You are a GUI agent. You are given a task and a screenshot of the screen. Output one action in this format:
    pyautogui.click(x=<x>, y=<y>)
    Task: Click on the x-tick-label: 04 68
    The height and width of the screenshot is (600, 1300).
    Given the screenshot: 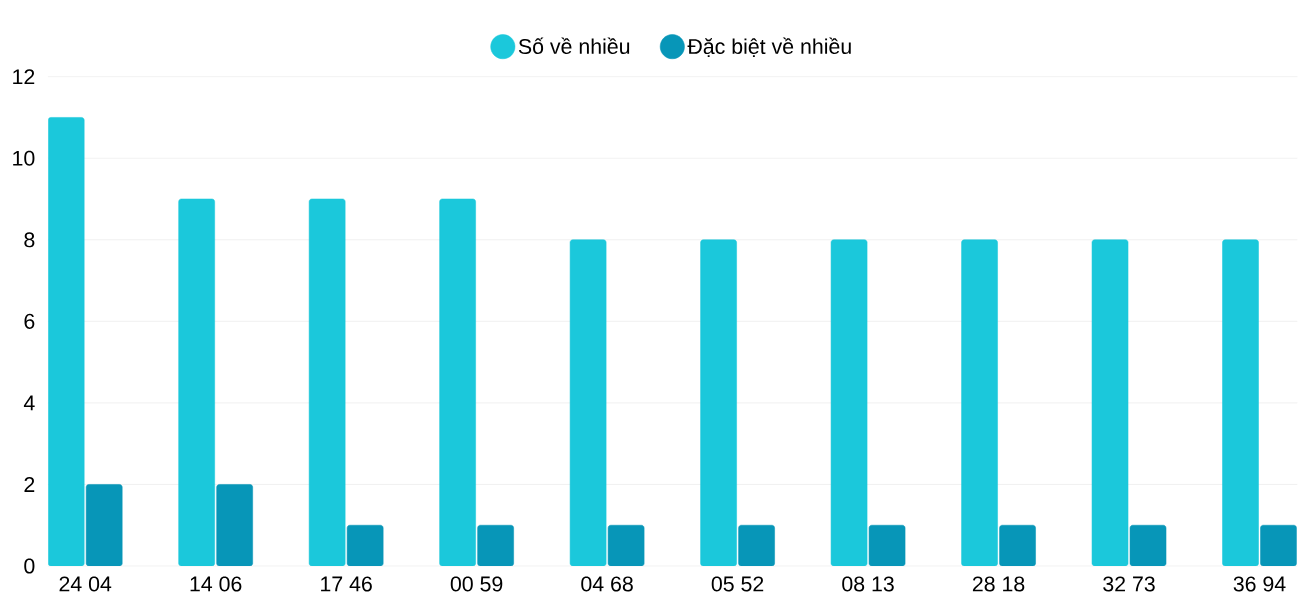 What is the action you would take?
    pyautogui.click(x=607, y=584)
    